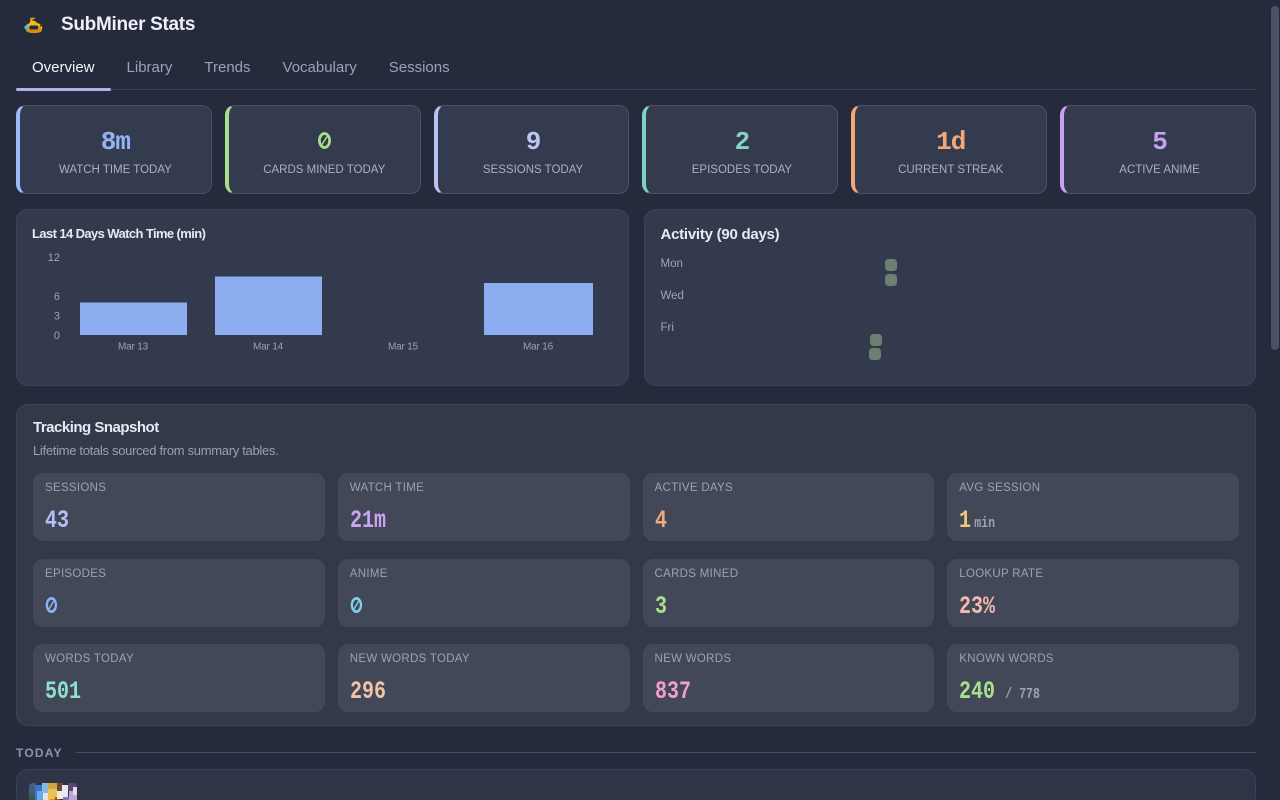  Describe the element at coordinates (133, 347) in the screenshot. I see `svg-text: Mar 13` at that location.